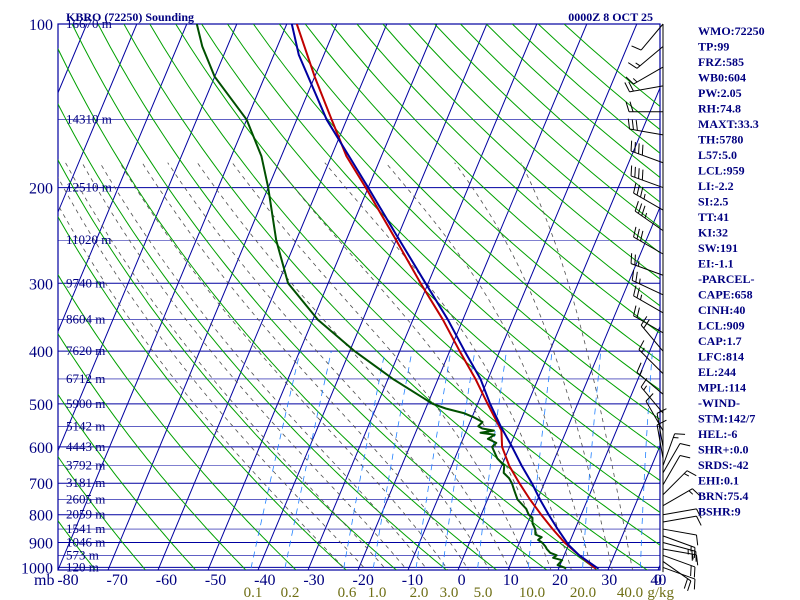  What do you see at coordinates (419, 592) in the screenshot?
I see `mixing-ratio-label: 2.0` at bounding box center [419, 592].